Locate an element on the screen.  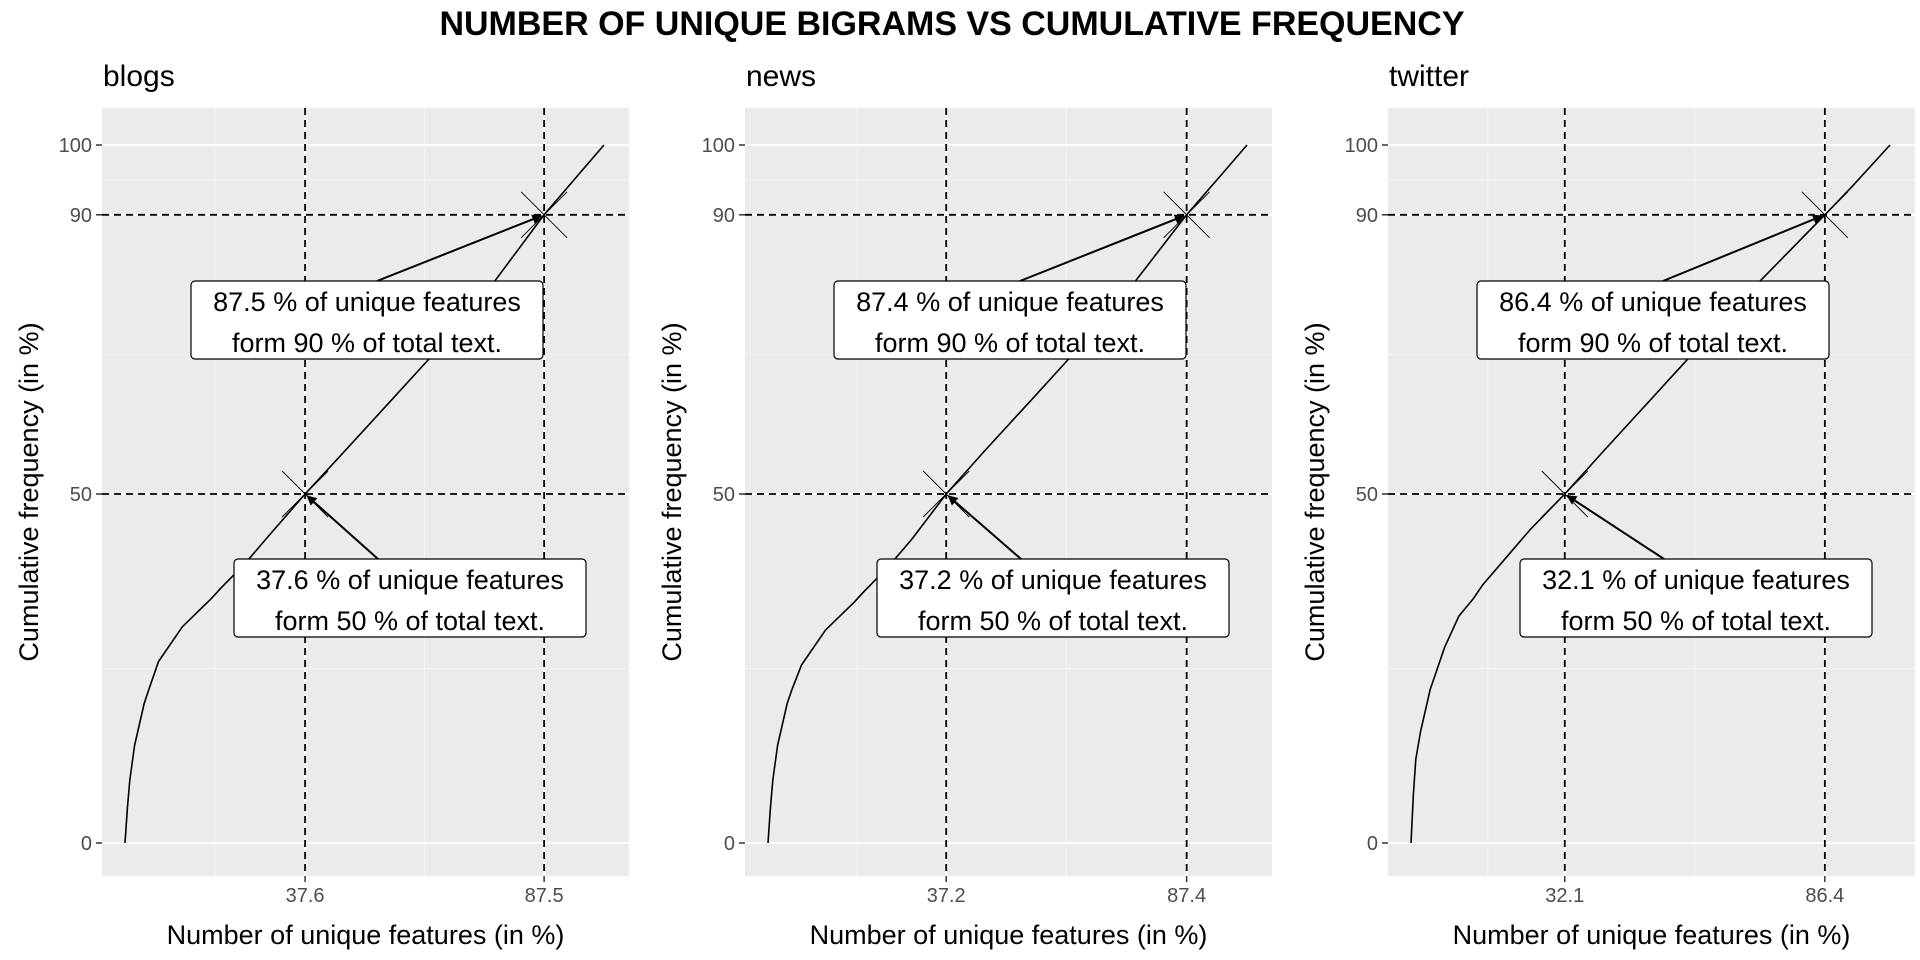
annotation-line1: 37.6 % of unique features is located at coordinates (410, 580).